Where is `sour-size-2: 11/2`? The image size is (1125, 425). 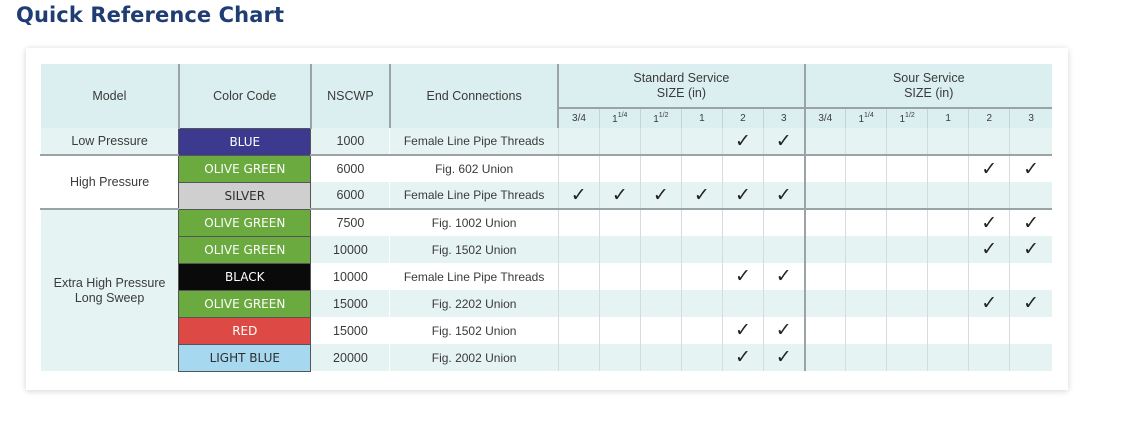
sour-size-2: 11/2 is located at coordinates (907, 118).